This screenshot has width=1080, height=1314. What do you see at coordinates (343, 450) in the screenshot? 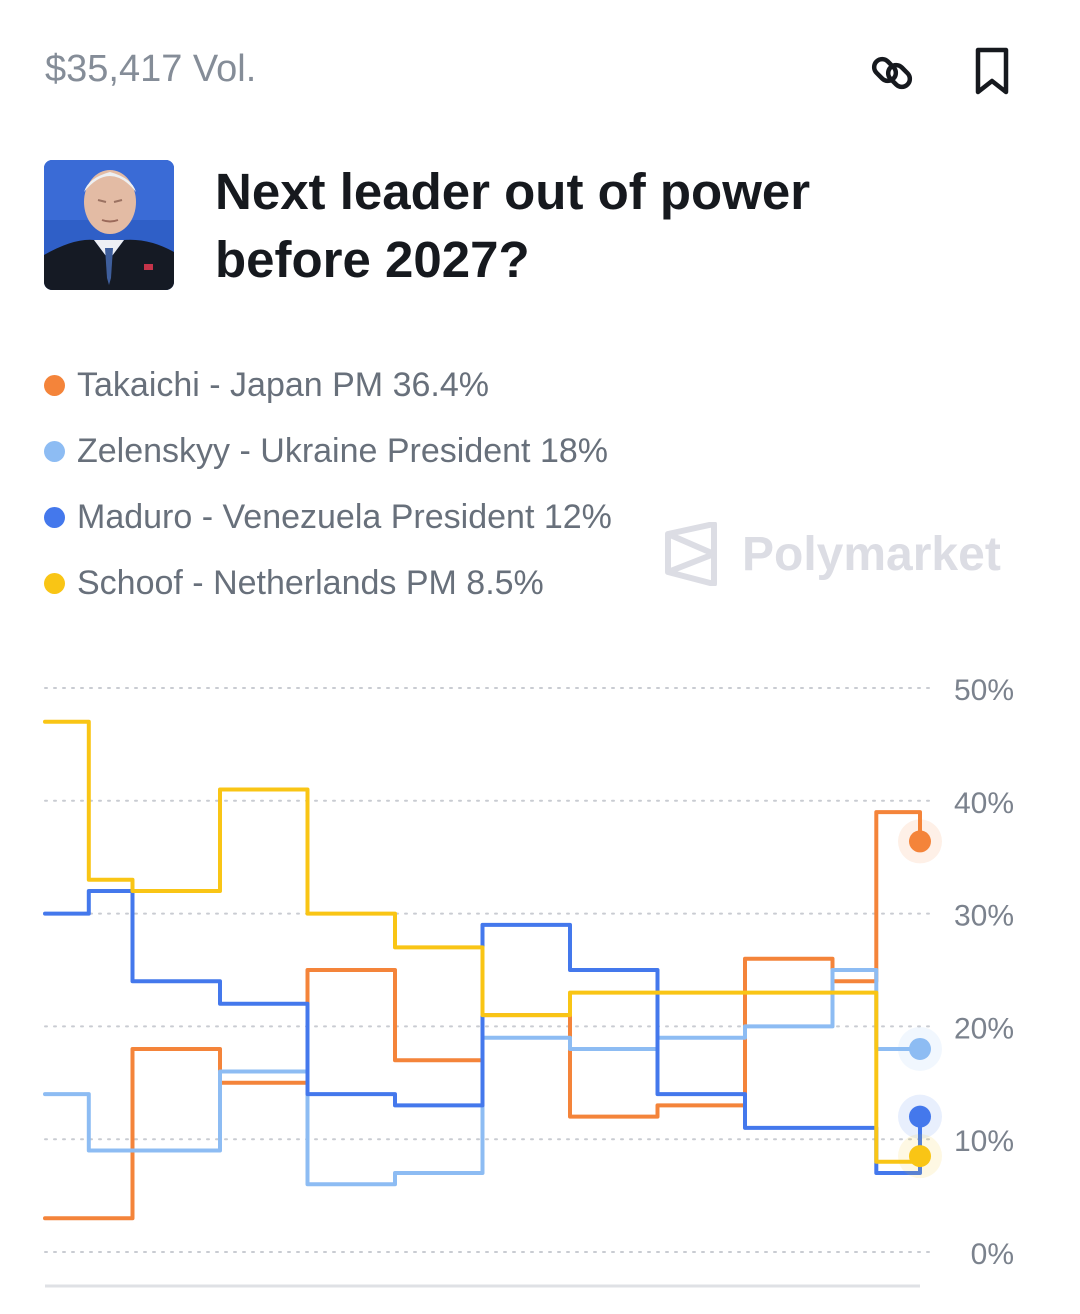
I see `legend-label-zelenskyy: Zelenskyy - Ukraine President 18%` at bounding box center [343, 450].